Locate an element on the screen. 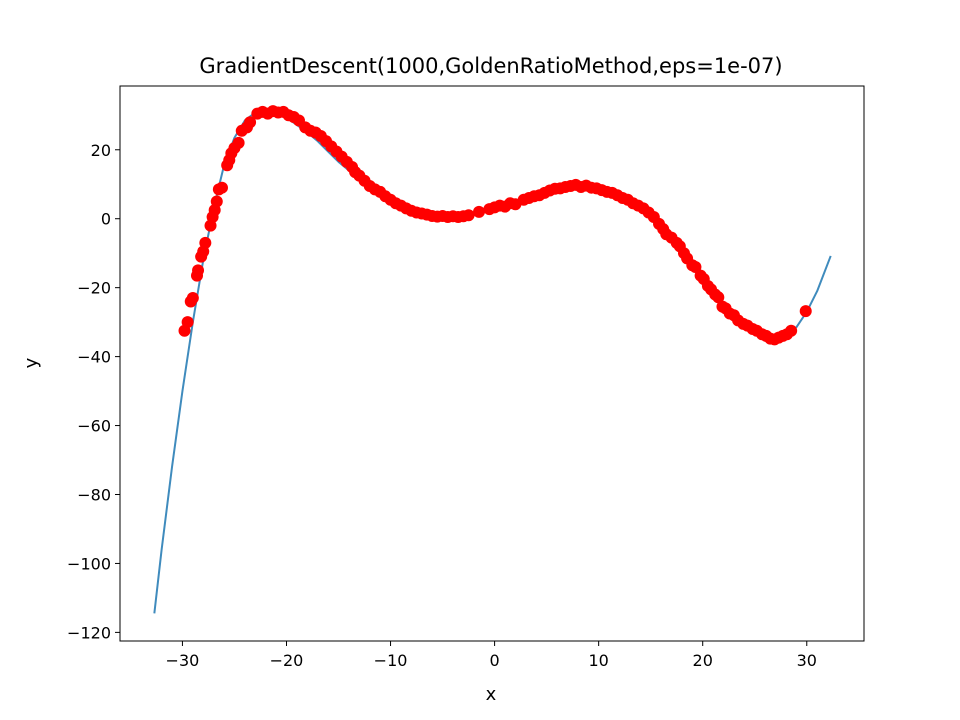 The width and height of the screenshot is (960, 720). x-tick-label: 10 is located at coordinates (598, 660).